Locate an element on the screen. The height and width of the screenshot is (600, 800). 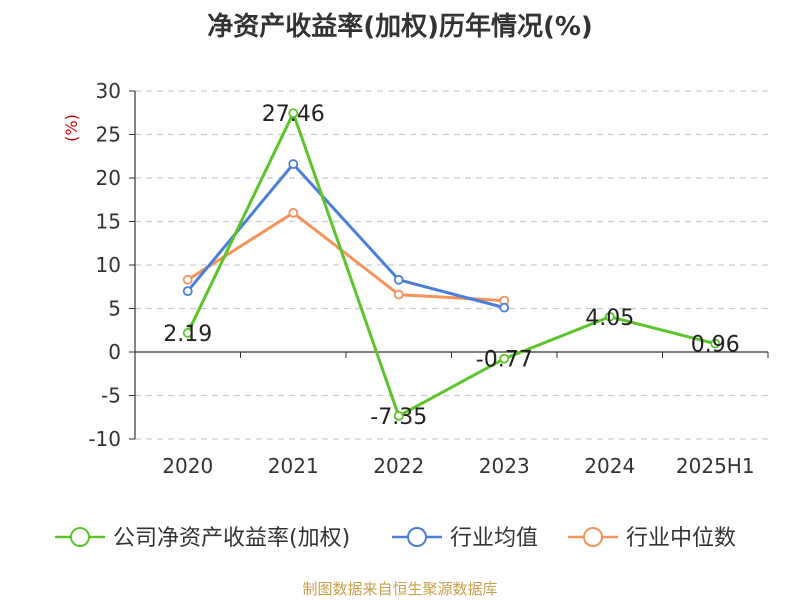
legend: 公司净资产收益率(加权) 行业均值 行业中位数 is located at coordinates (395, 538).